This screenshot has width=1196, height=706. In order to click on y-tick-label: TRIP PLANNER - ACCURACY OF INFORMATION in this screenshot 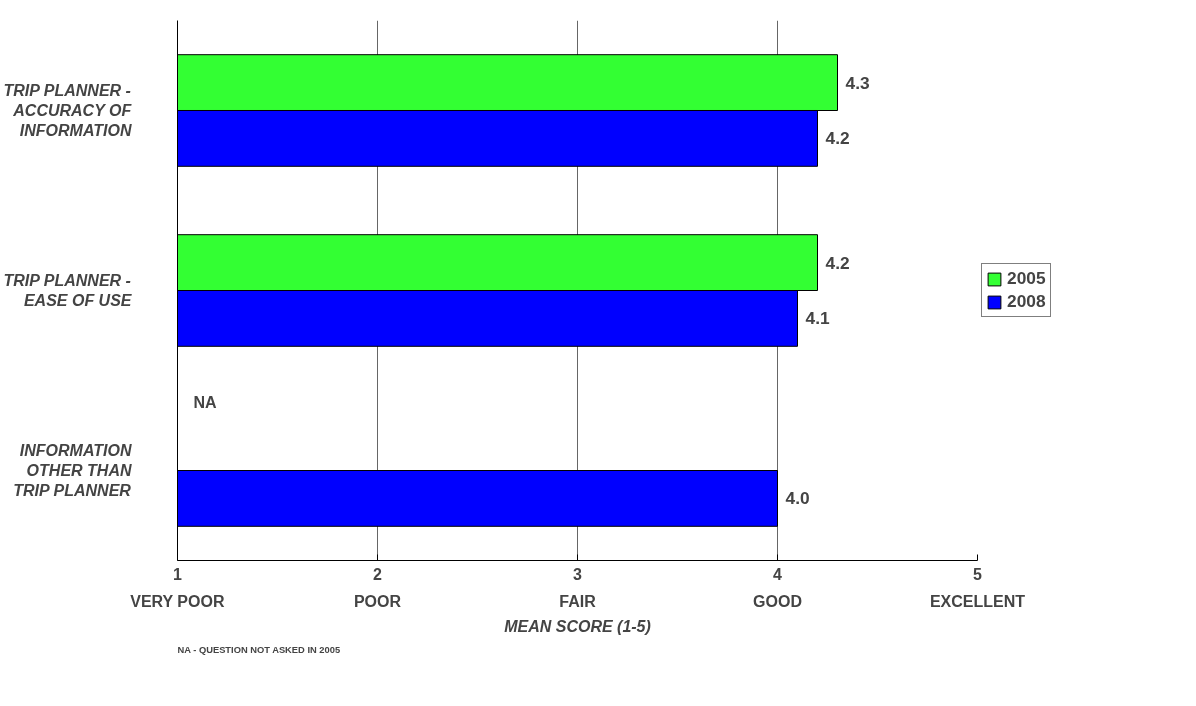, I will do `click(68, 110)`.